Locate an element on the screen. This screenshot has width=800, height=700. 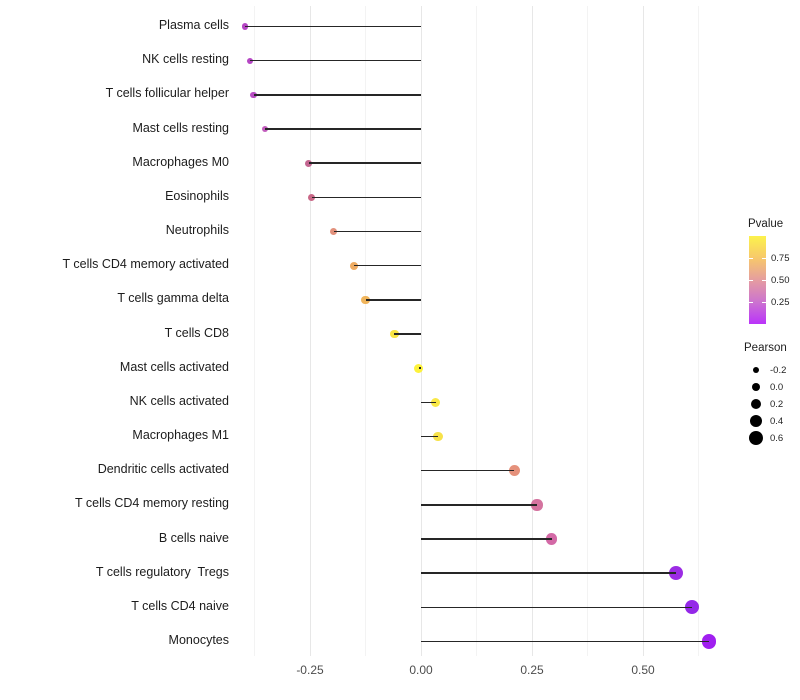
y-axis-label: Macrophages M1 is located at coordinates (180, 435).